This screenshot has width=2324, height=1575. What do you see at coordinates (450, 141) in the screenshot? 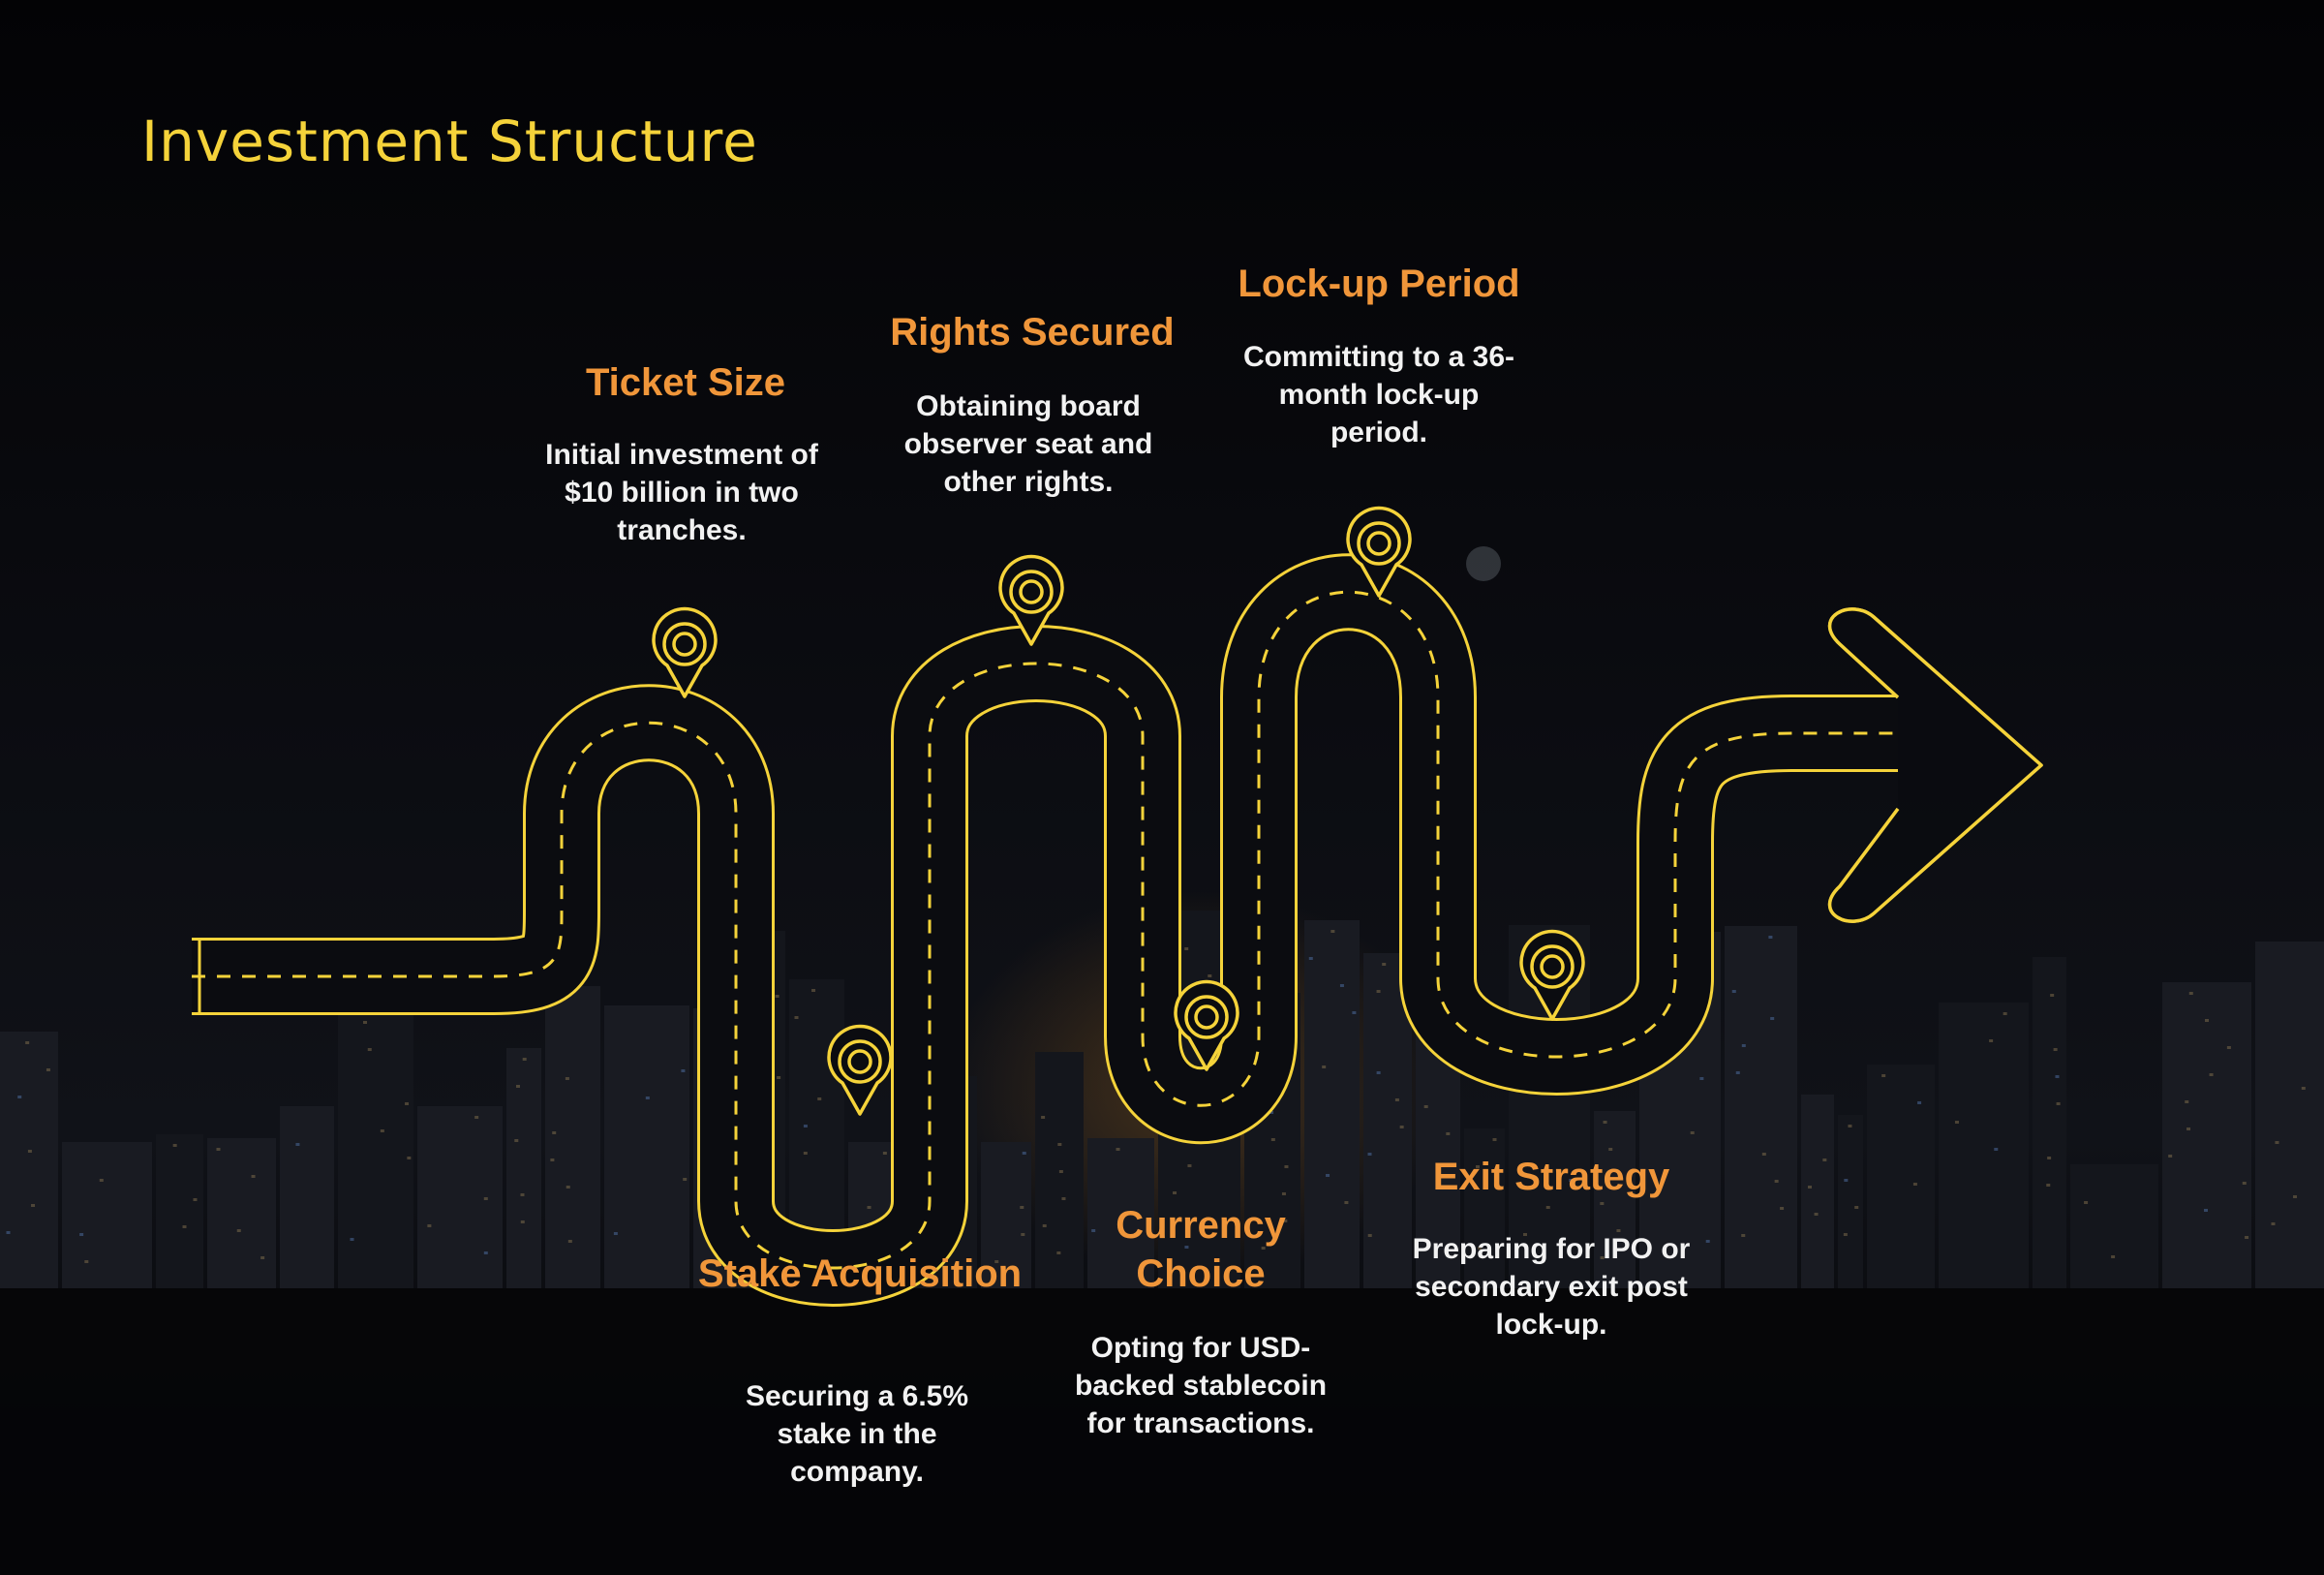
I see `page-title: Investment Structure` at bounding box center [450, 141].